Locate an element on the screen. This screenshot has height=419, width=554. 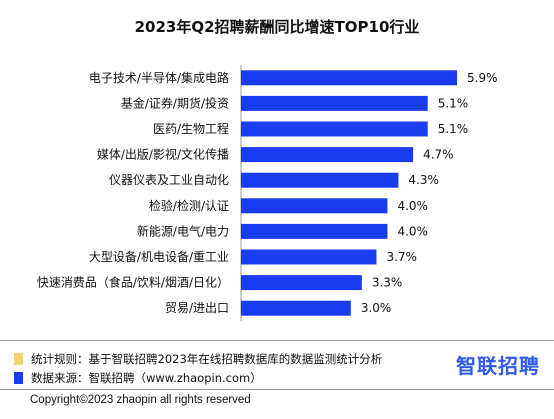
zhaopin-logo: 智联招聘 is located at coordinates (498, 366).